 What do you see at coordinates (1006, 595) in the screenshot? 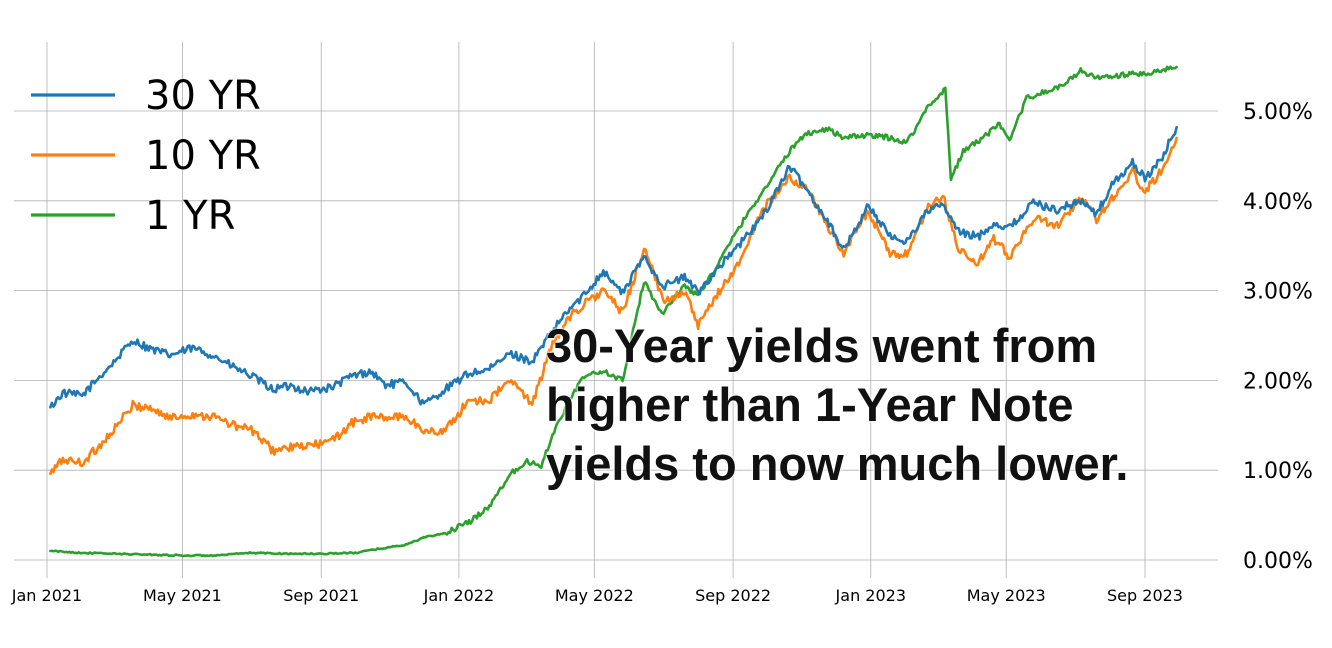
I see `x-tick-label: May 2023` at bounding box center [1006, 595].